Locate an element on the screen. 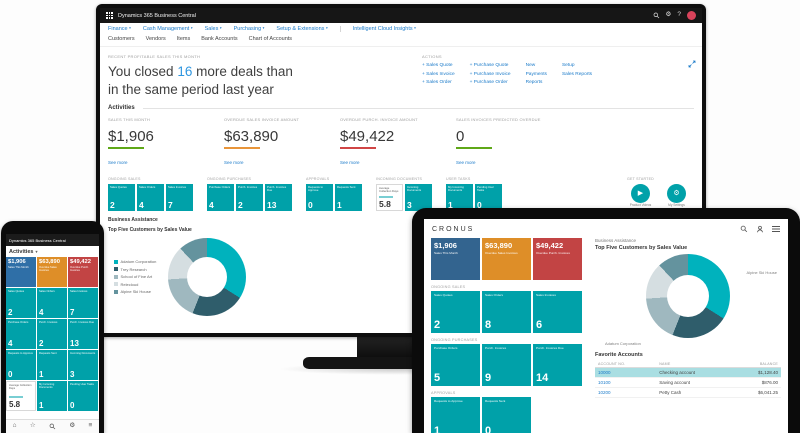 Image resolution: width=800 pixels, height=433 pixels. kpi-trend-bar is located at coordinates (242, 148).